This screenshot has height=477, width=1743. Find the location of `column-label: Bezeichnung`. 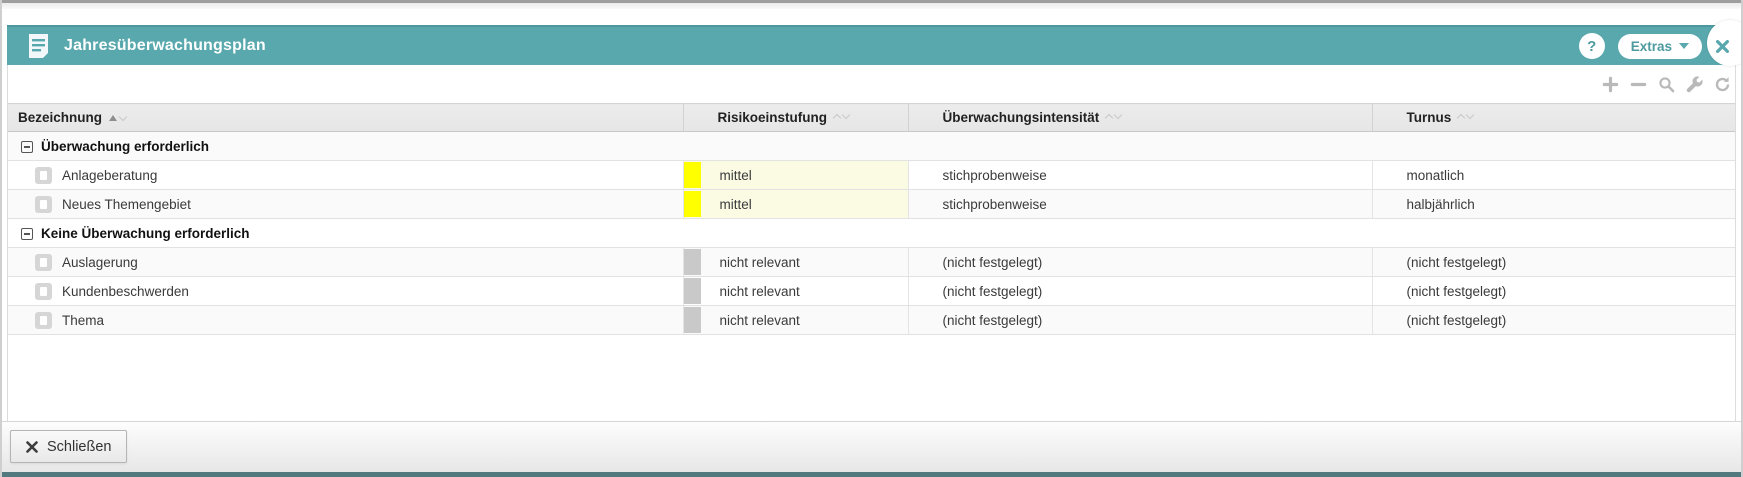

column-label: Bezeichnung is located at coordinates (60, 117).